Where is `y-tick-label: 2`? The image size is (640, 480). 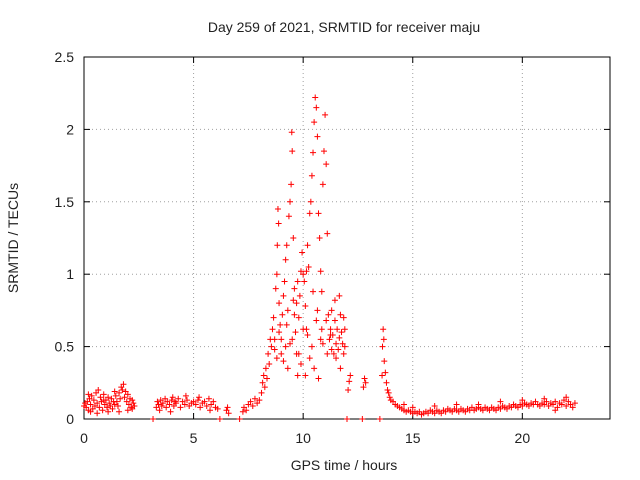 y-tick-label: 2 is located at coordinates (70, 129).